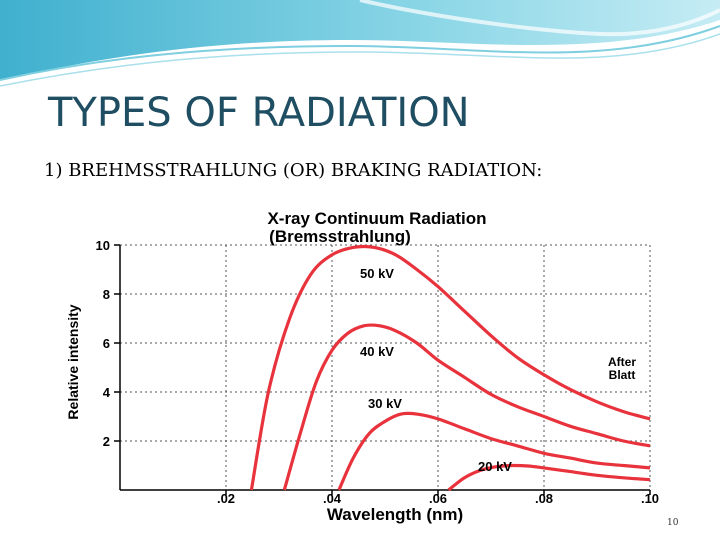 The width and height of the screenshot is (720, 540). What do you see at coordinates (376, 218) in the screenshot?
I see `chart-title: X-ray Continuum Radiation` at bounding box center [376, 218].